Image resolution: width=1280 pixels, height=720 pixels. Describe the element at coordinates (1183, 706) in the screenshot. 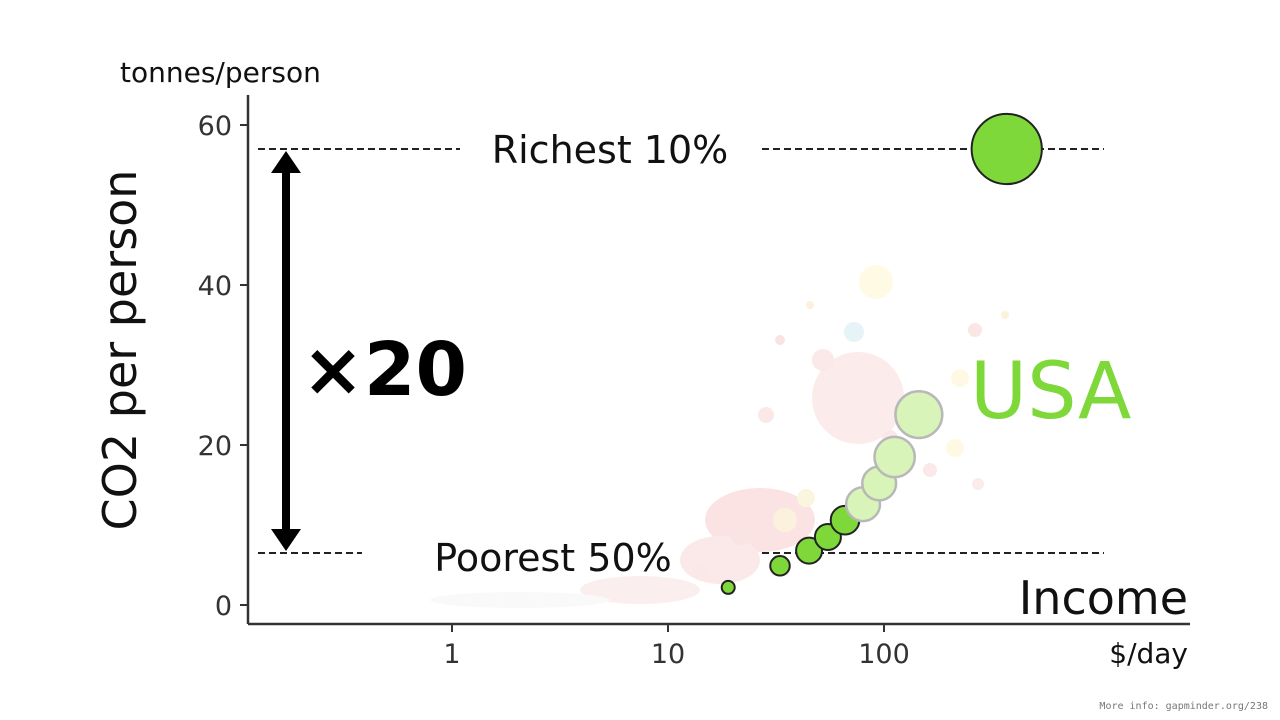

I see `footer-credit: More info: gapminder.org/238` at that location.